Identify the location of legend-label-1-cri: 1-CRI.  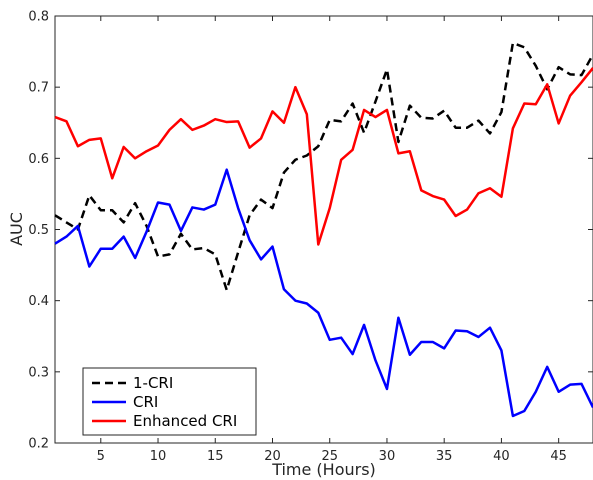
(153, 383).